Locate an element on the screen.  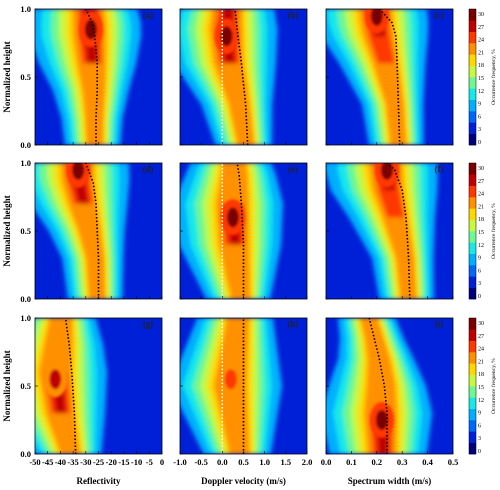
x-tick-label: -0.5 is located at coordinates (200, 462).